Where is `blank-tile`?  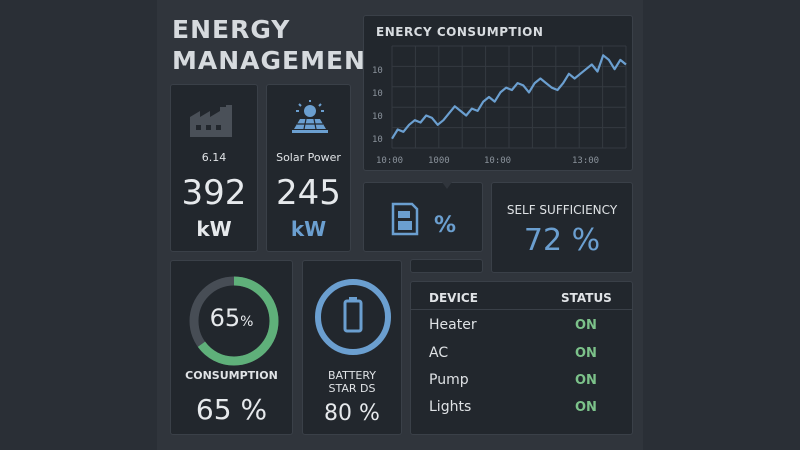 blank-tile is located at coordinates (446, 266).